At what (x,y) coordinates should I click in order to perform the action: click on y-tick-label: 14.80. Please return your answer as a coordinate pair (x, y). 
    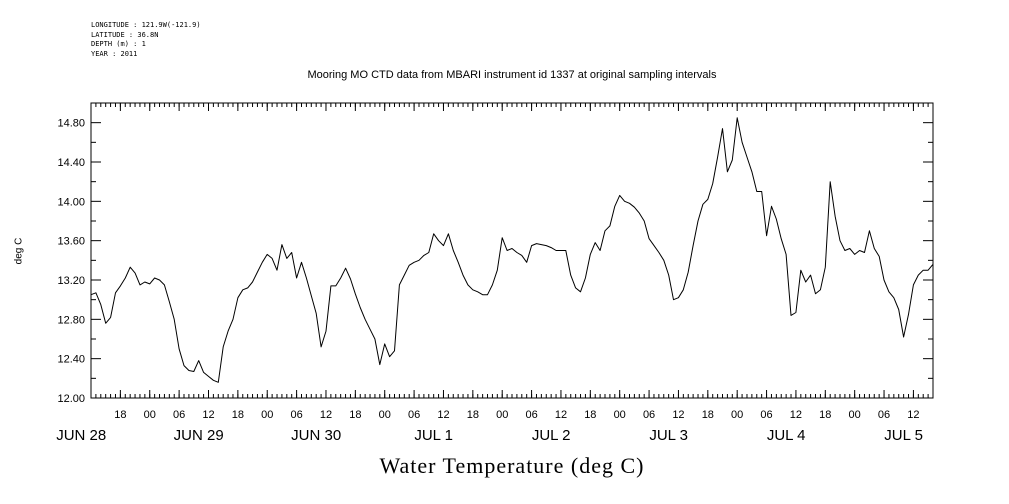
    Looking at the image, I should click on (71, 124).